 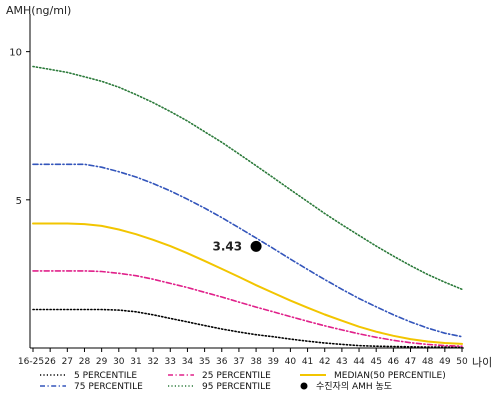 I want to click on marker-layer: 3.43, so click(x=237, y=246).